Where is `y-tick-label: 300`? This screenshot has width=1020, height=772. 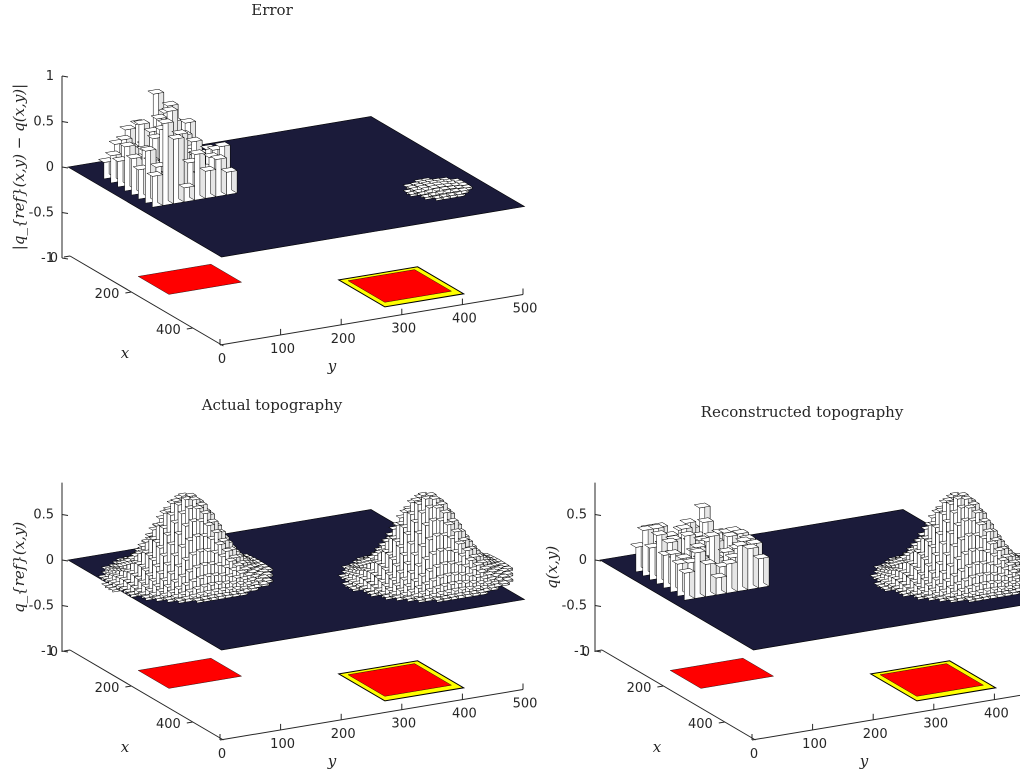 y-tick-label: 300 is located at coordinates (403, 329).